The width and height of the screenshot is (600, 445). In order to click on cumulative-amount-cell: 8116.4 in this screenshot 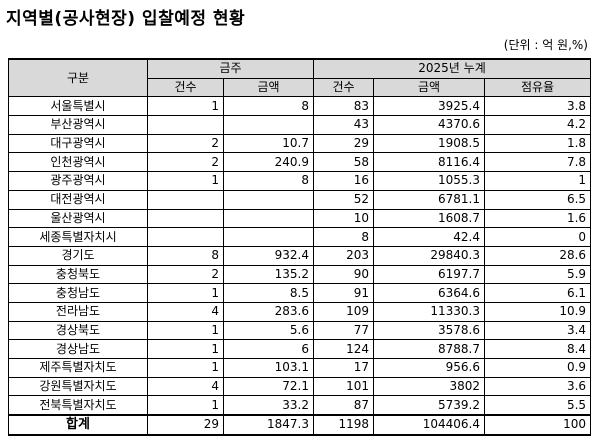, I will do `click(429, 162)`.